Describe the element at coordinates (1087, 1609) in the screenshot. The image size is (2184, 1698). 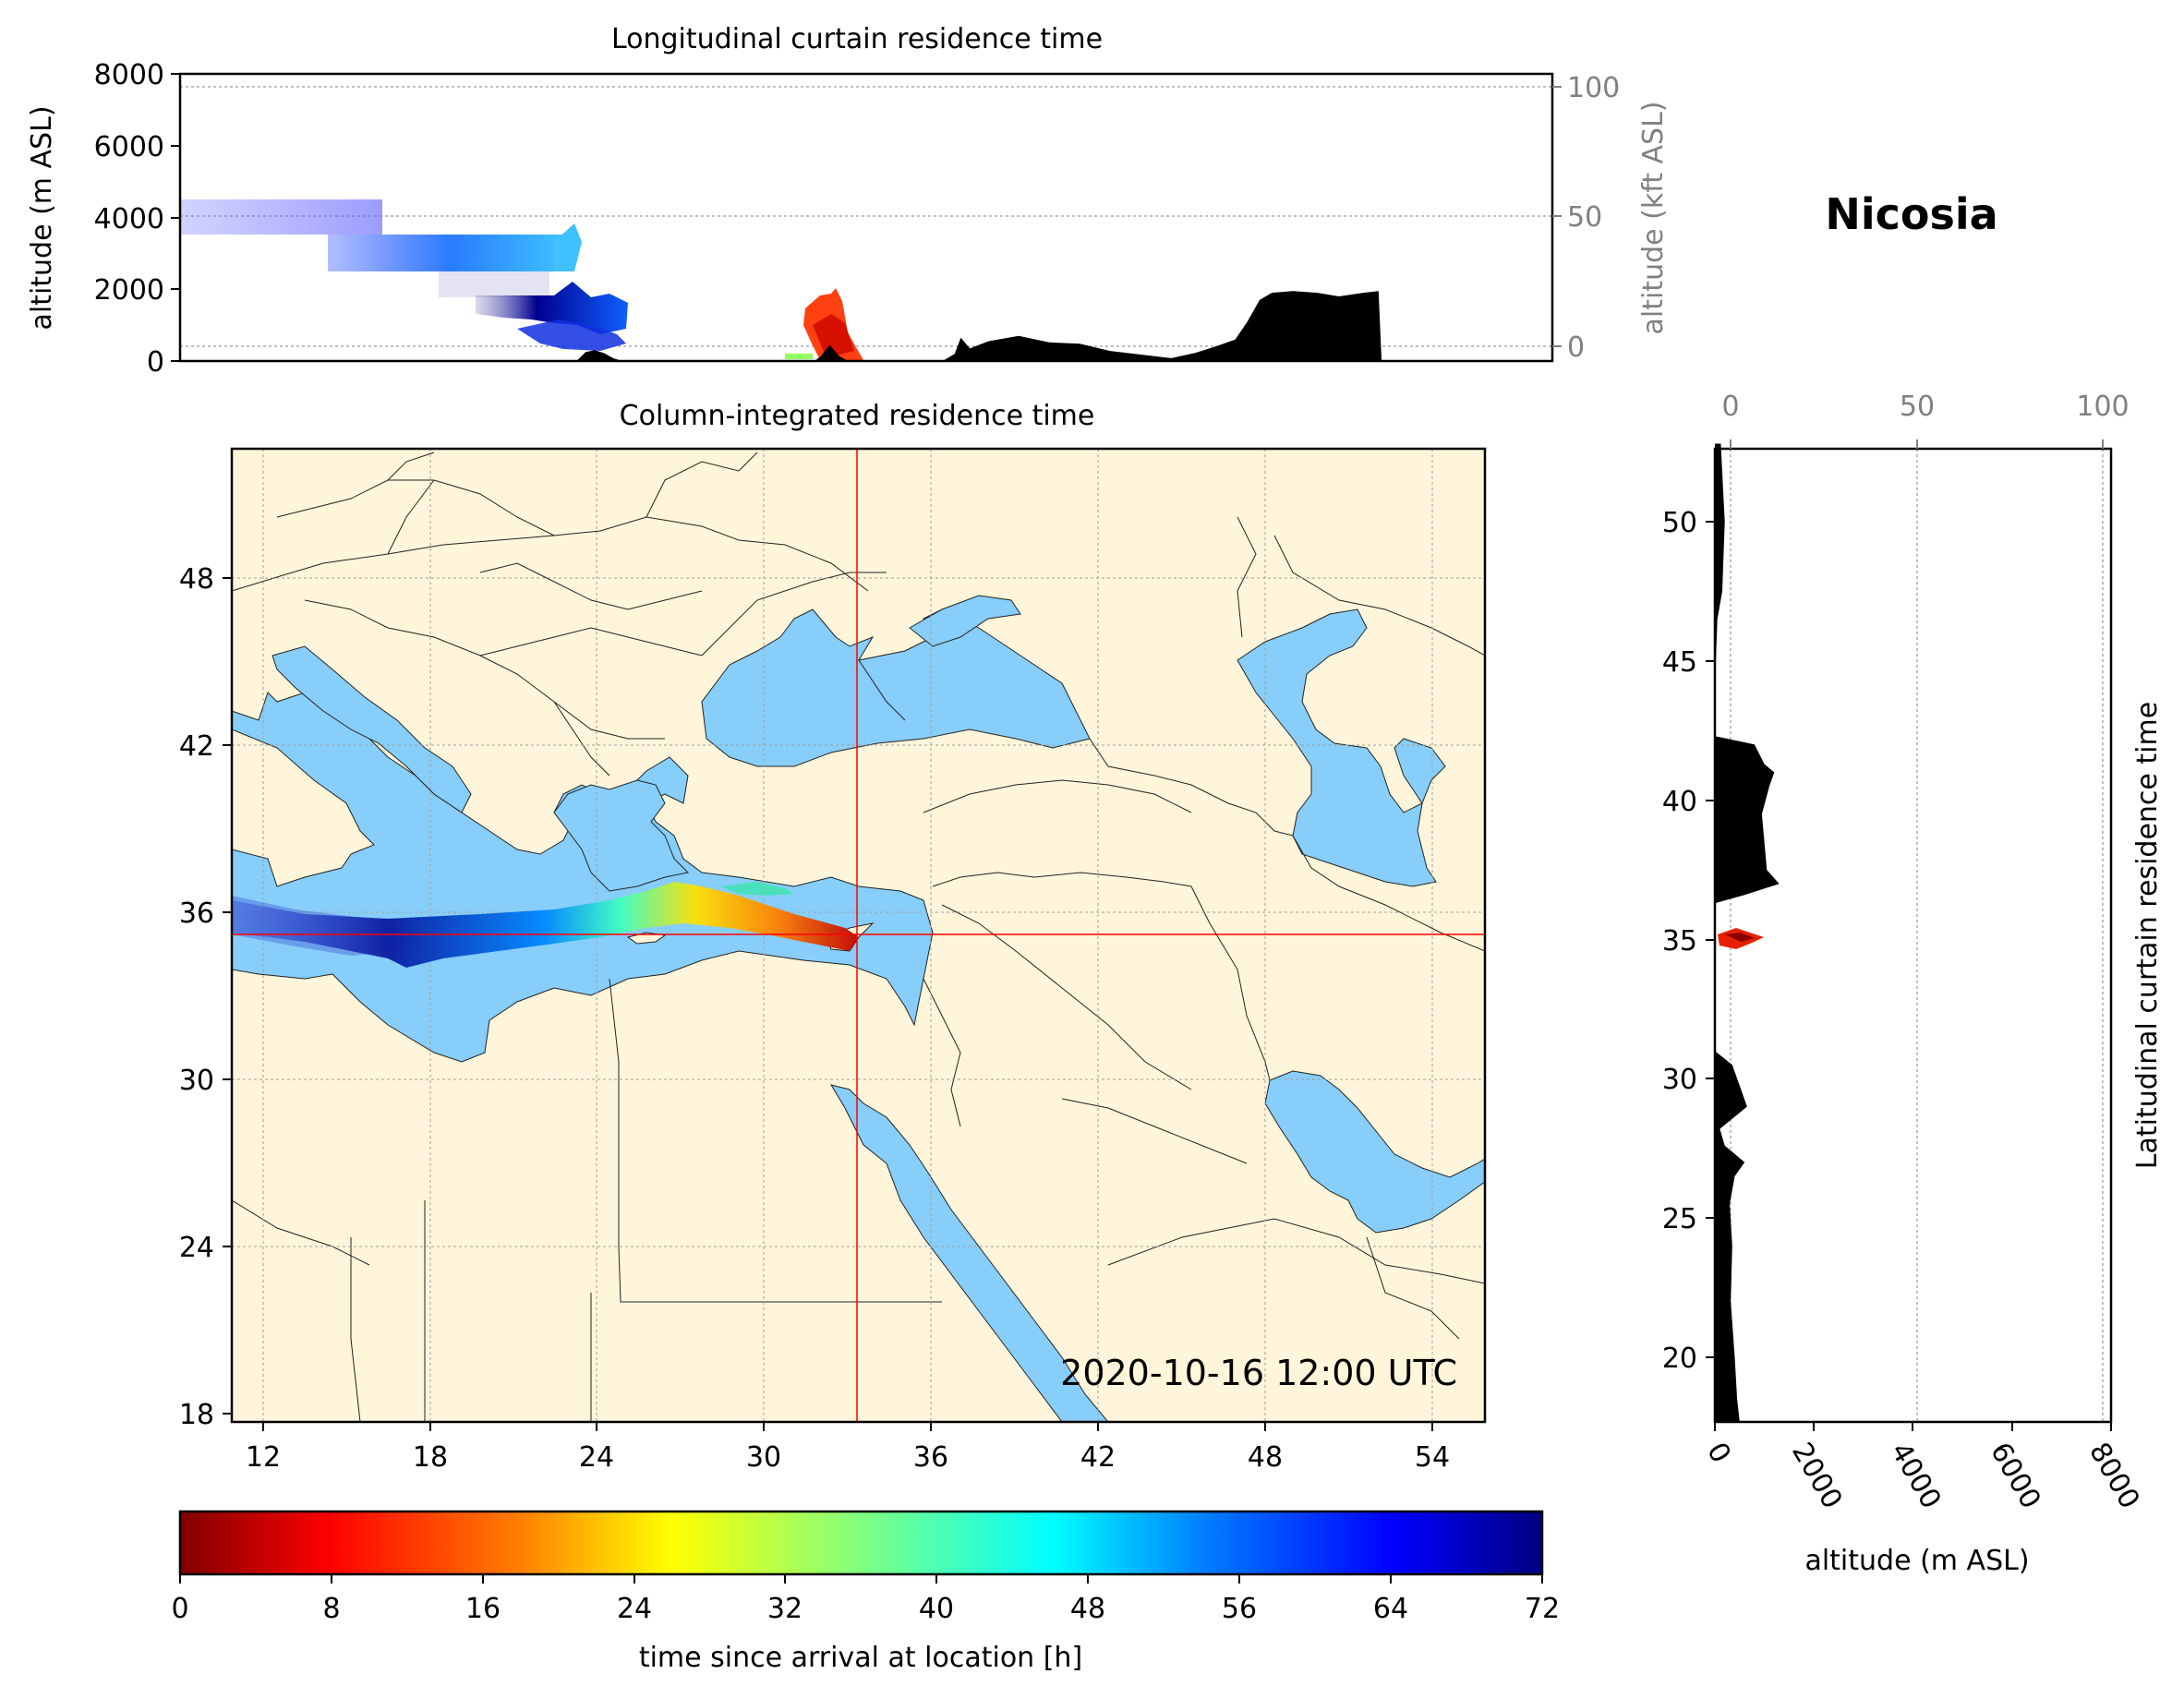
I see `colorbar-tick-48: 48` at that location.